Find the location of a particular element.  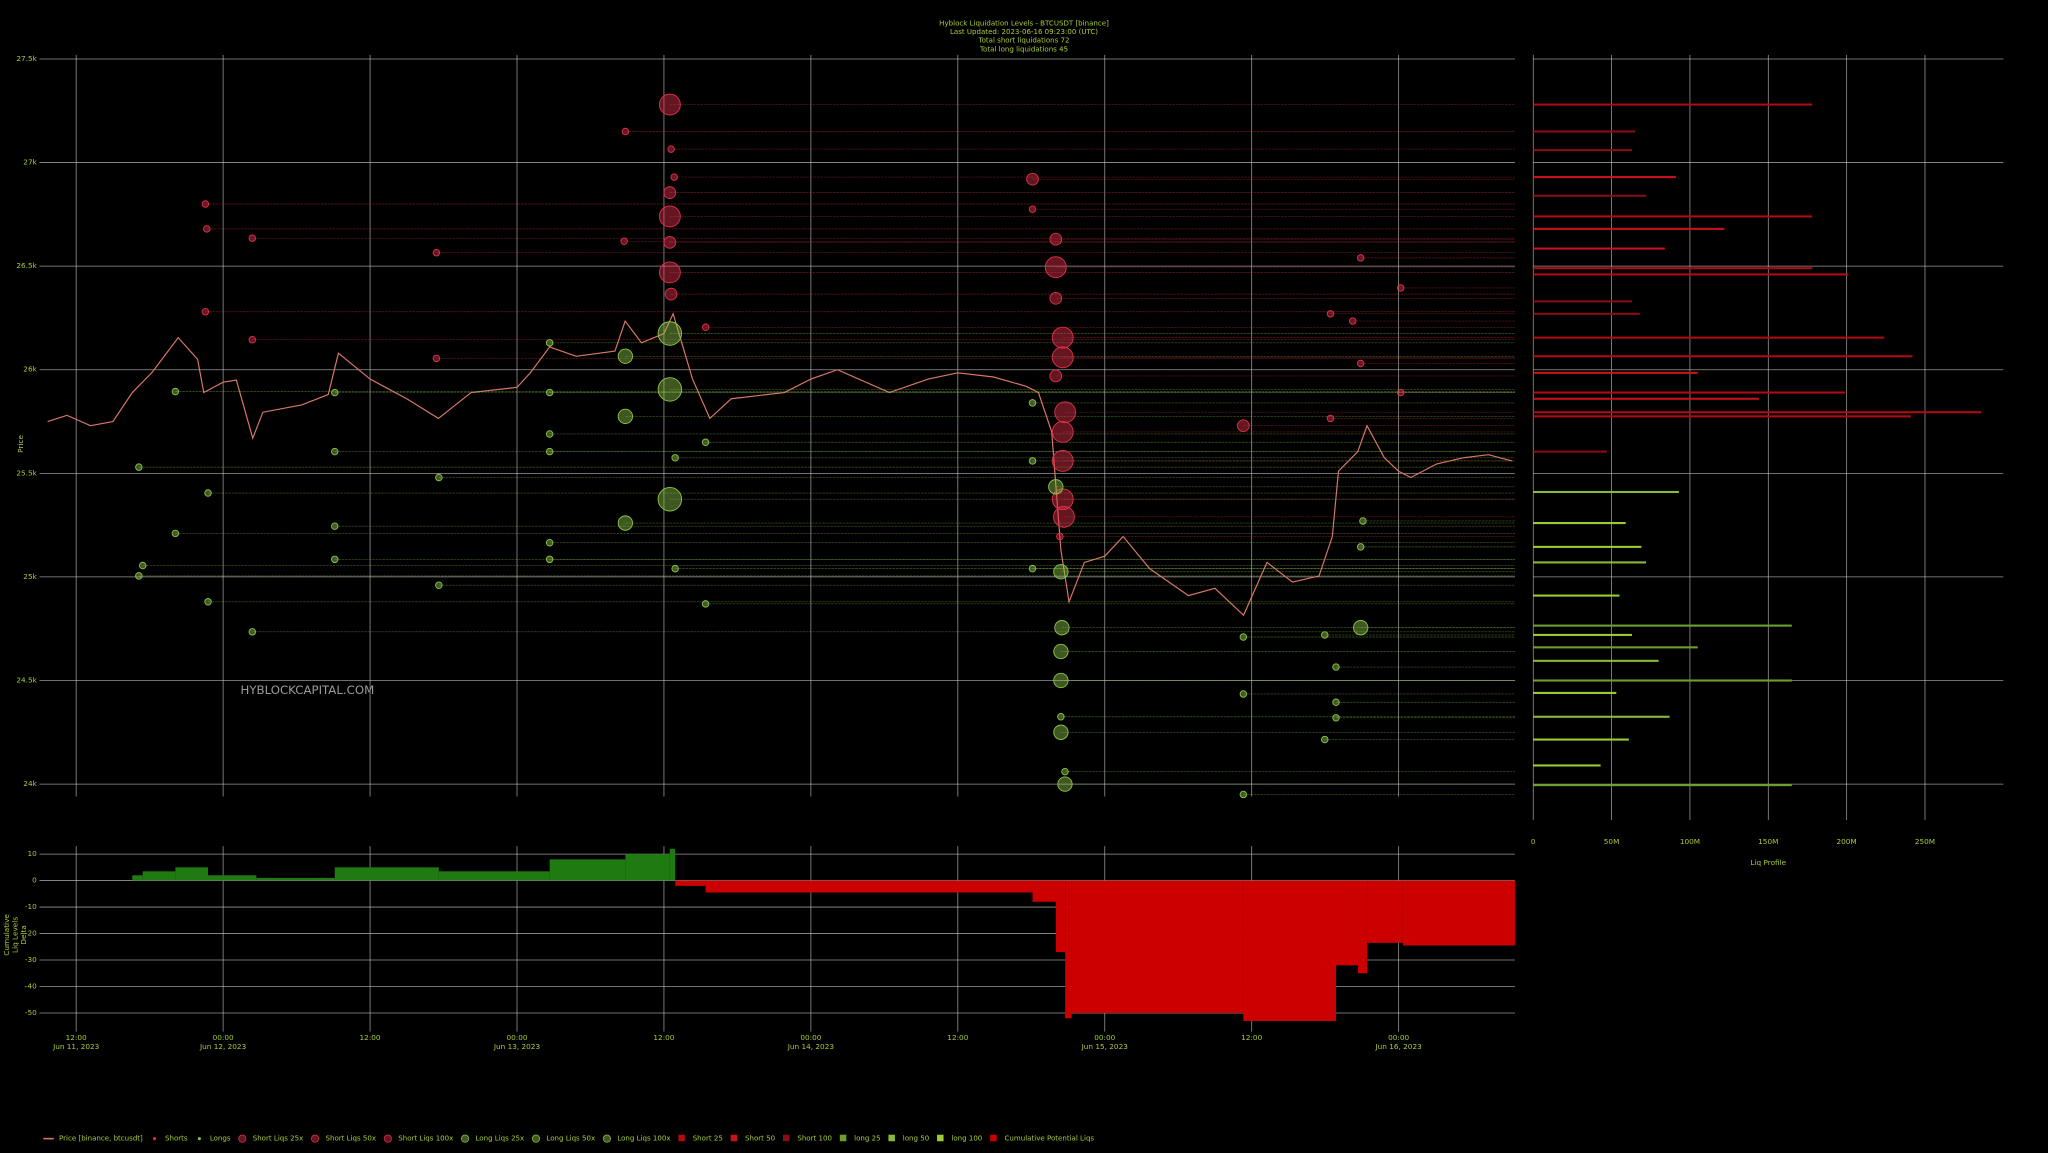

y-tick-label: -30 is located at coordinates (31, 959).